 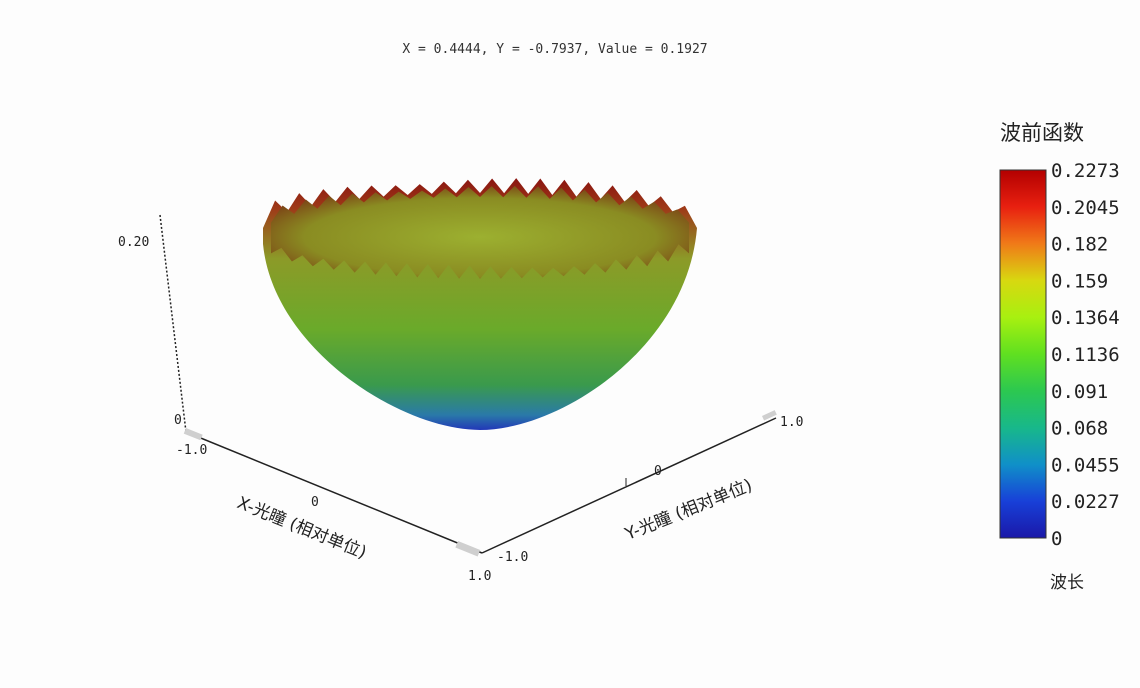 What do you see at coordinates (191, 450) in the screenshot?
I see `x-tick-min: -1.0` at bounding box center [191, 450].